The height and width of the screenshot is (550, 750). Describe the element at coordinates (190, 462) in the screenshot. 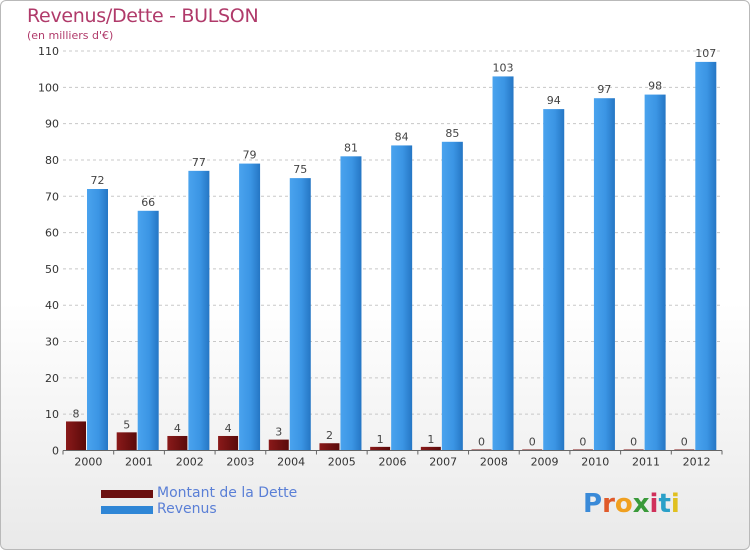

I see `x-tick-label: 2002` at that location.